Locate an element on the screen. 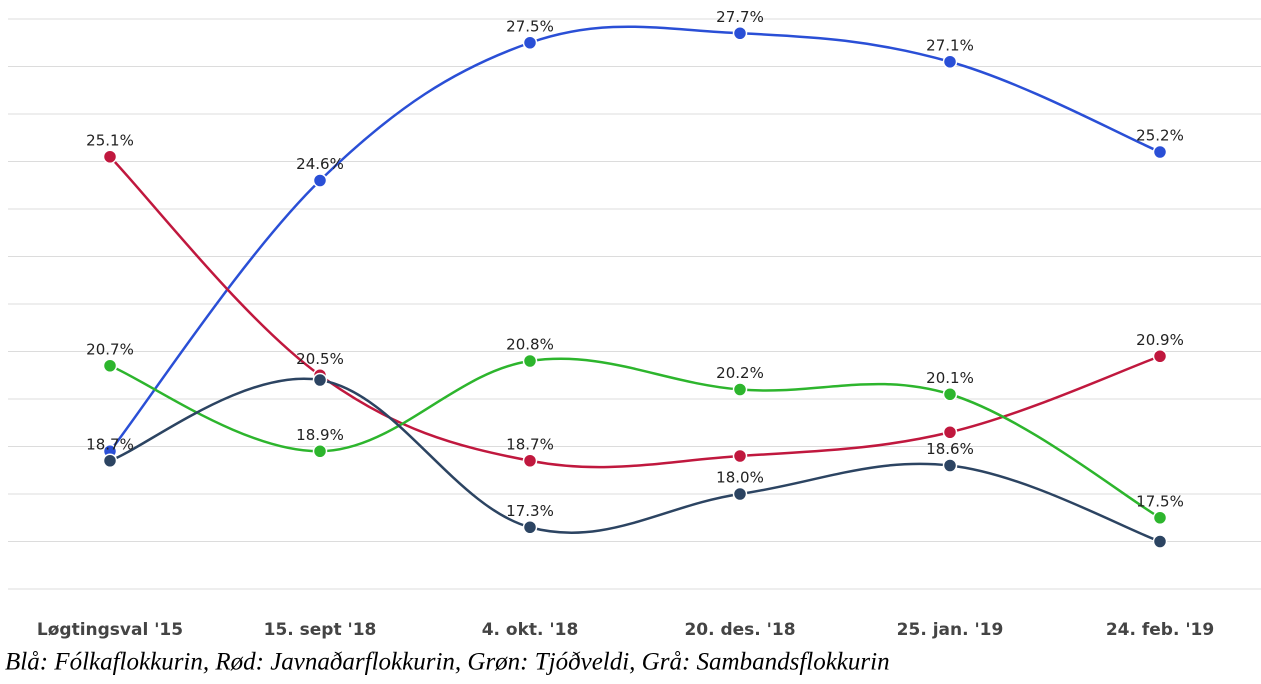 The image size is (1261, 684). data-label: 18.0% is located at coordinates (740, 478).